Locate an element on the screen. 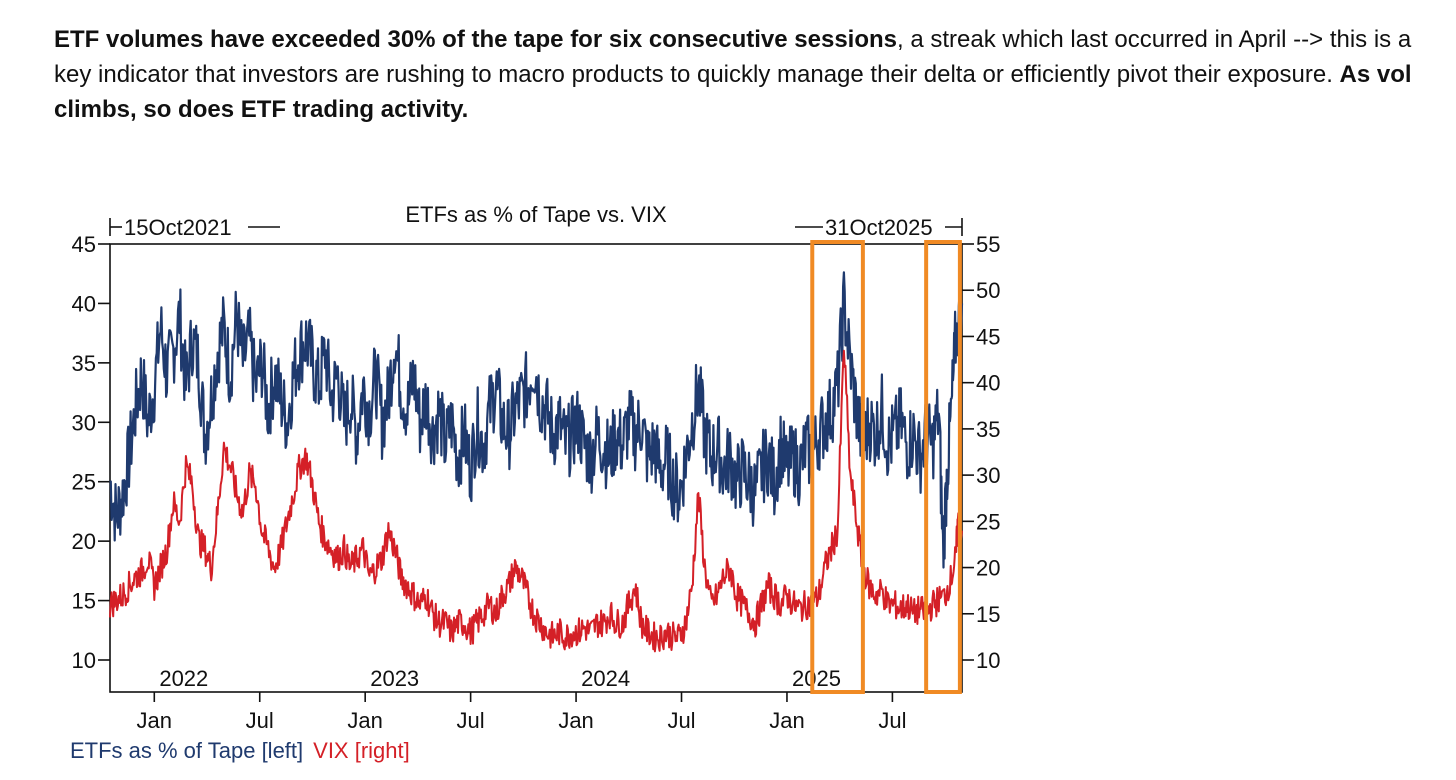  right-tick-label: 20 is located at coordinates (988, 568).